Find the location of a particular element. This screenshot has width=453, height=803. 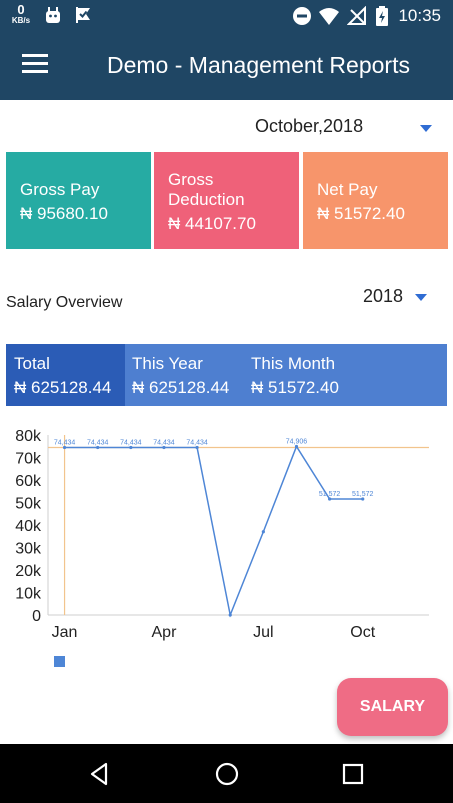

gross-deduction-card: Gross Deduction ₦ 44107.70 is located at coordinates (226, 200).